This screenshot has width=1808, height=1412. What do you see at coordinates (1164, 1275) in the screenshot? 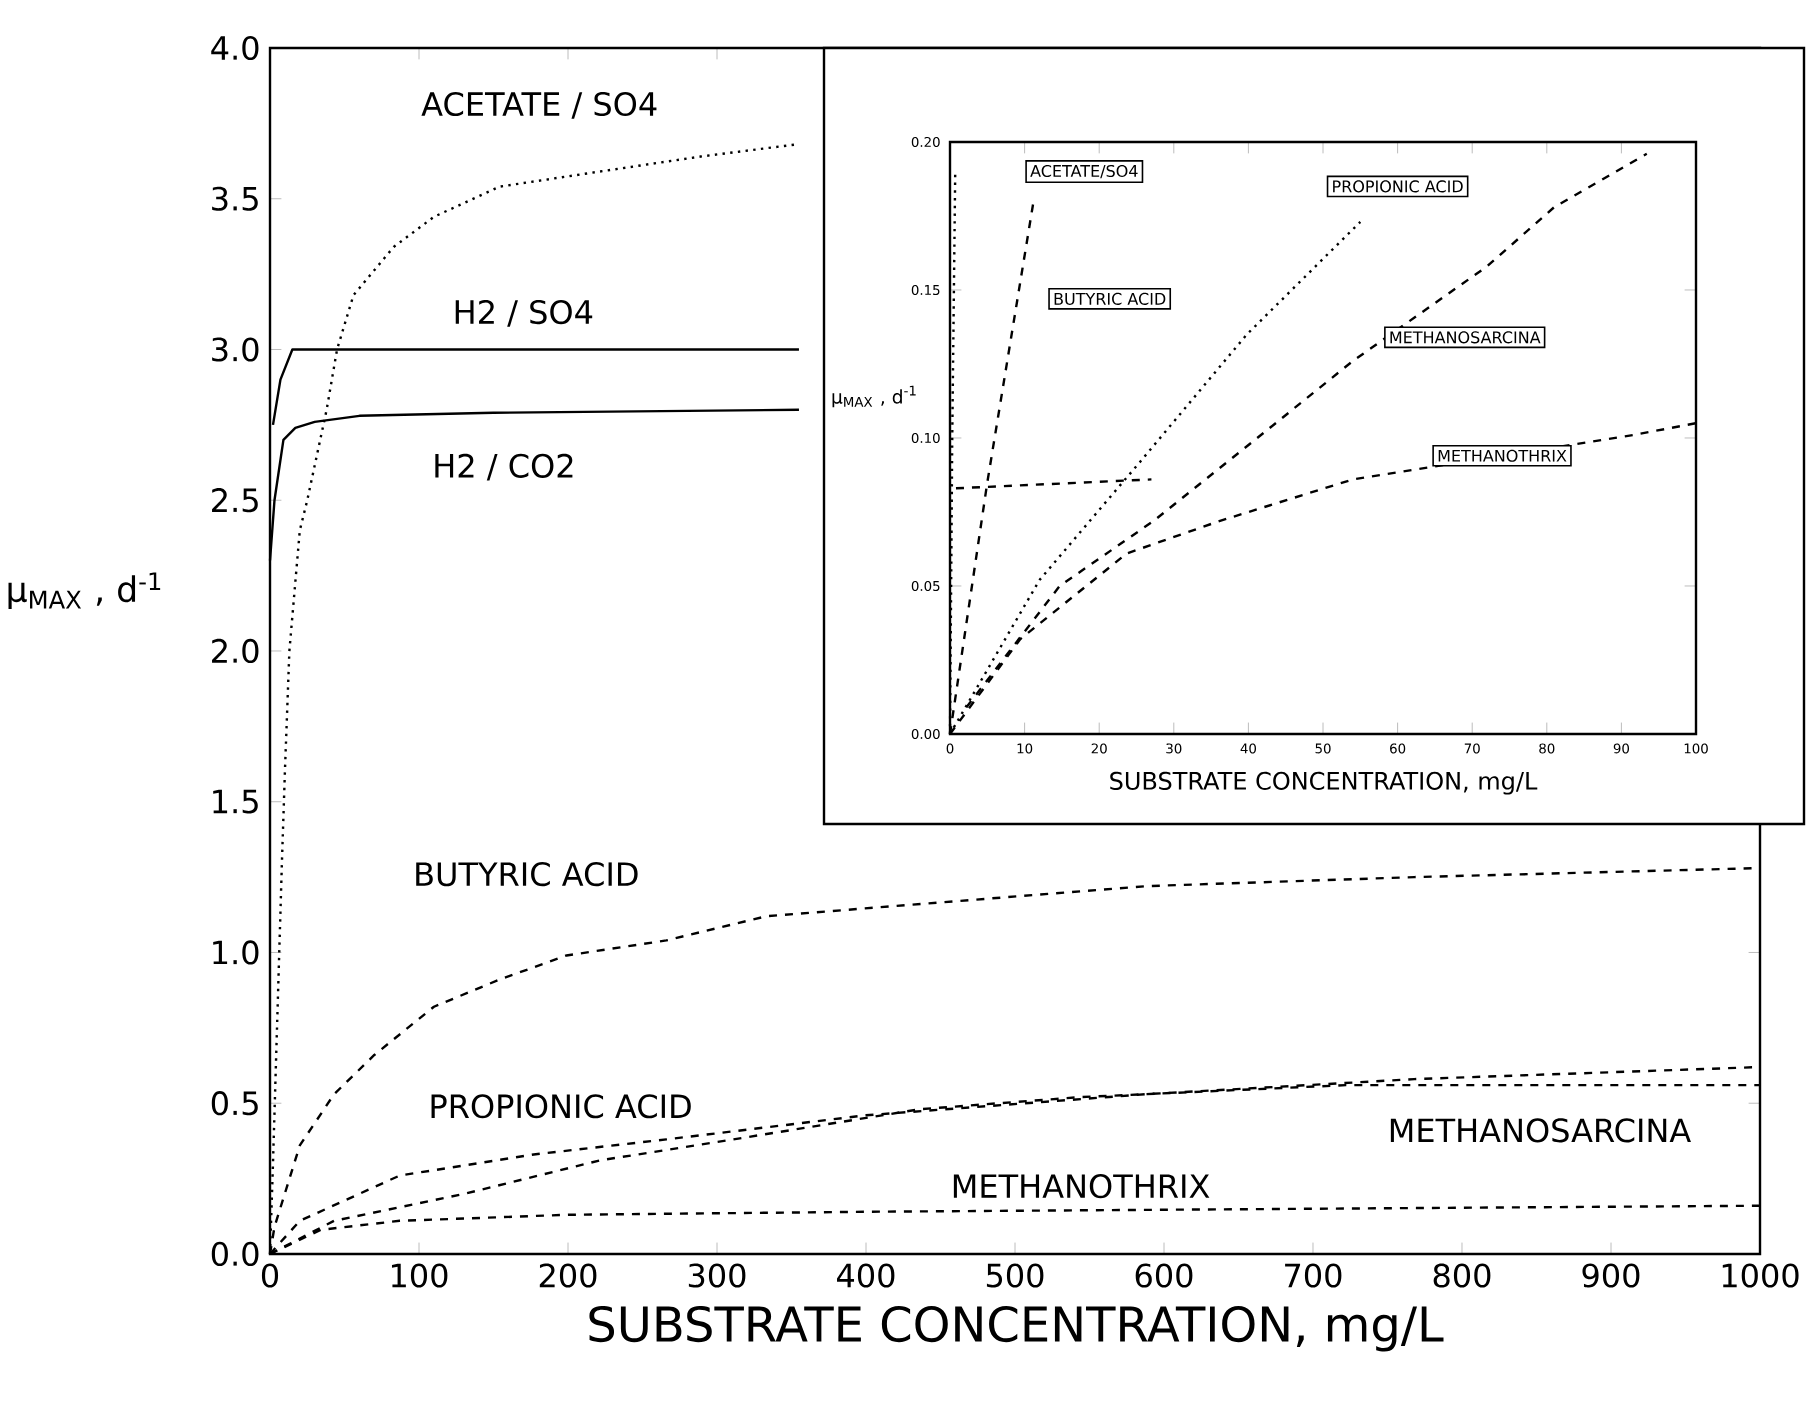
I see `x-tick-label: 600` at bounding box center [1164, 1275].